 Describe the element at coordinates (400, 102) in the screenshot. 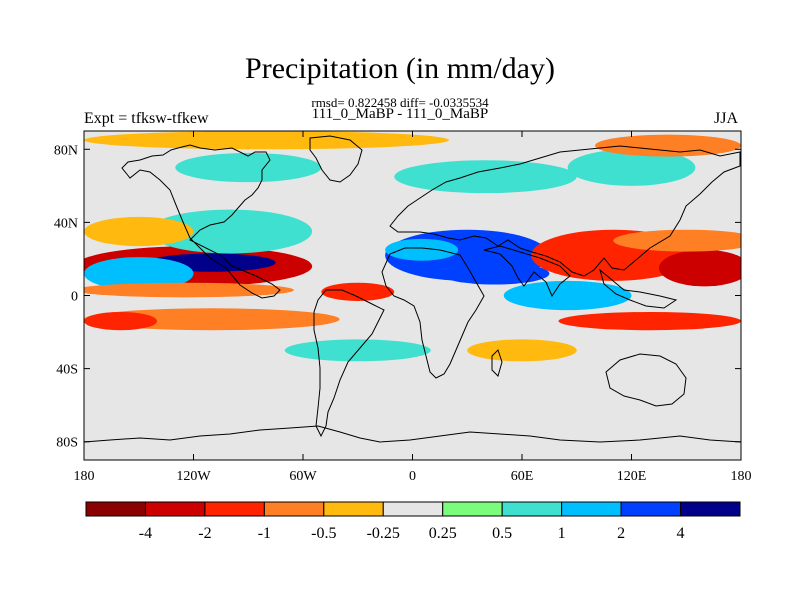

I see `rmsd-diff-stats: rmsd= 0.822458 diff= -0.0335534` at that location.